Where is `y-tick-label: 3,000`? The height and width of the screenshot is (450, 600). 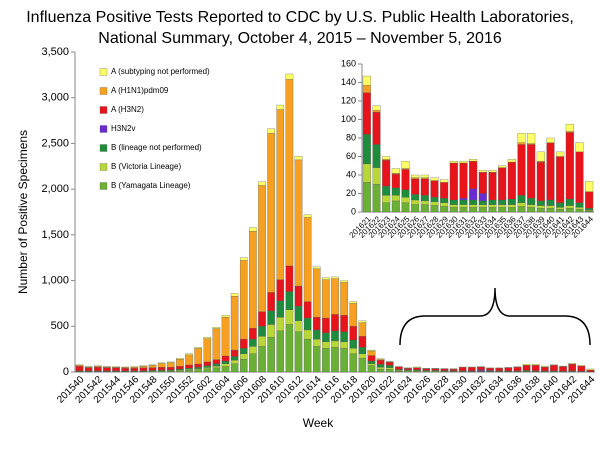 y-tick-label: 3,000 is located at coordinates (55, 98).